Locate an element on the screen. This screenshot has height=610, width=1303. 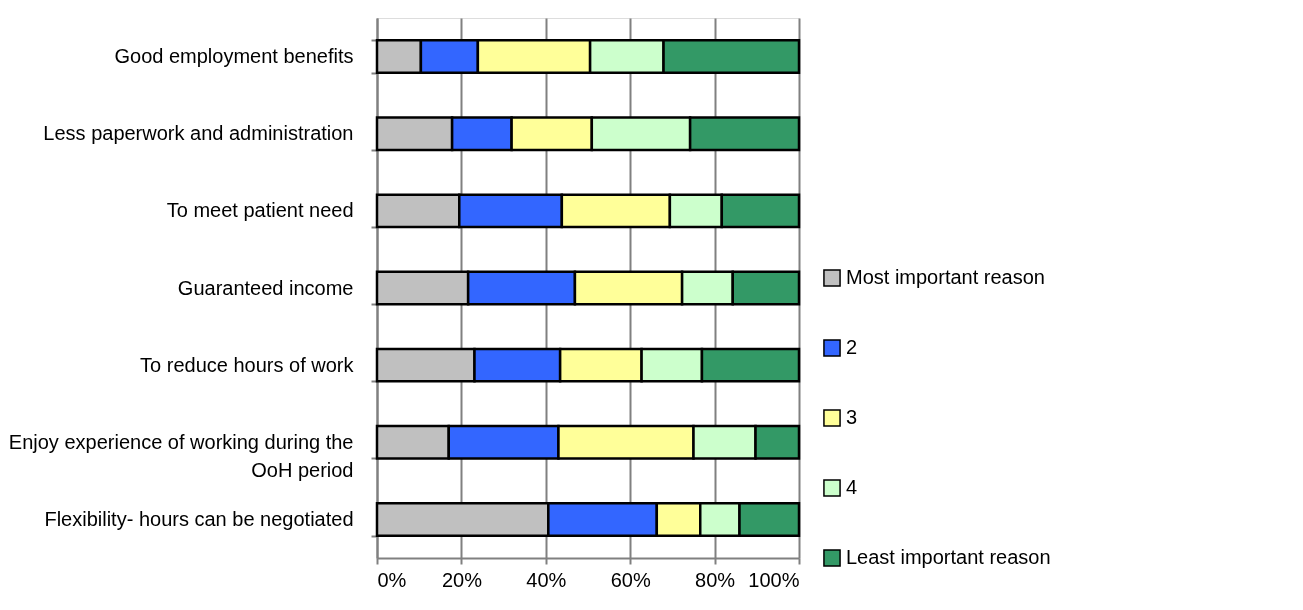
legend-label: 3 is located at coordinates (852, 417).